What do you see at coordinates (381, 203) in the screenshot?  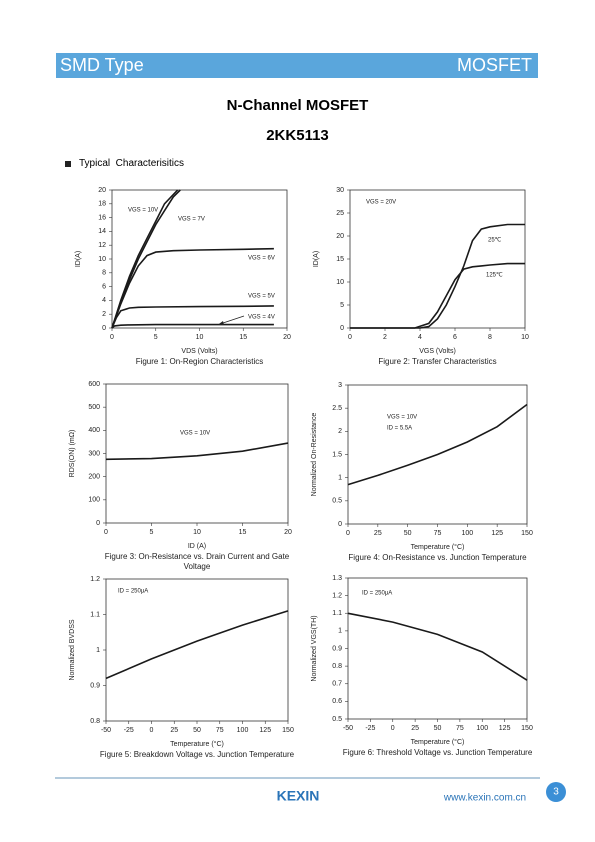 I see `annotation: VGS = 20V` at bounding box center [381, 203].